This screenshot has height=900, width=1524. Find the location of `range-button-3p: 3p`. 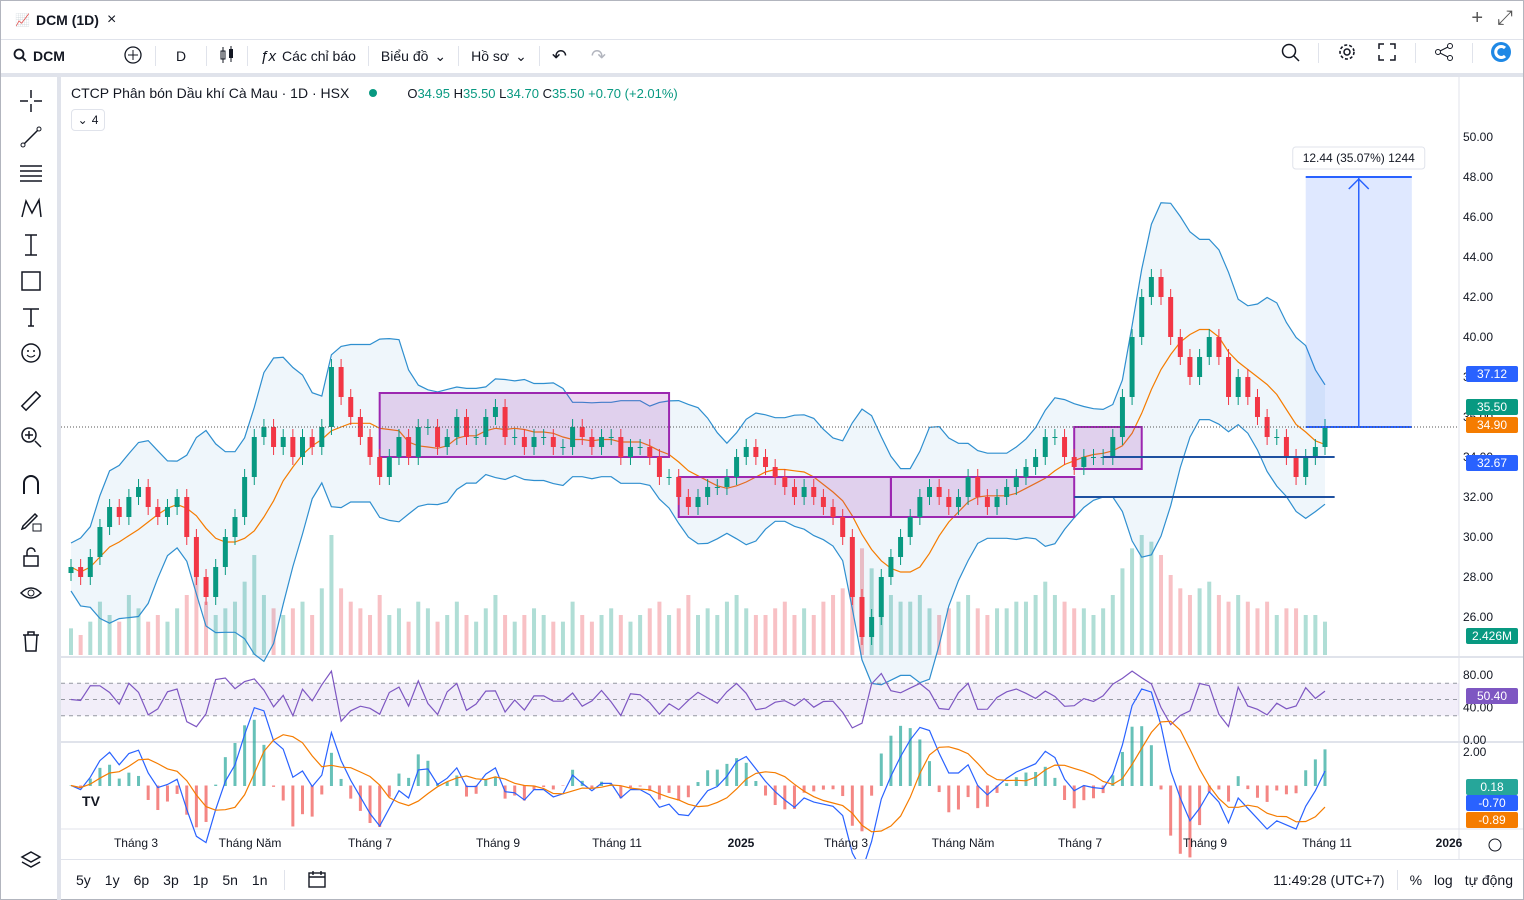

range-button-3p: 3p is located at coordinates (171, 880).